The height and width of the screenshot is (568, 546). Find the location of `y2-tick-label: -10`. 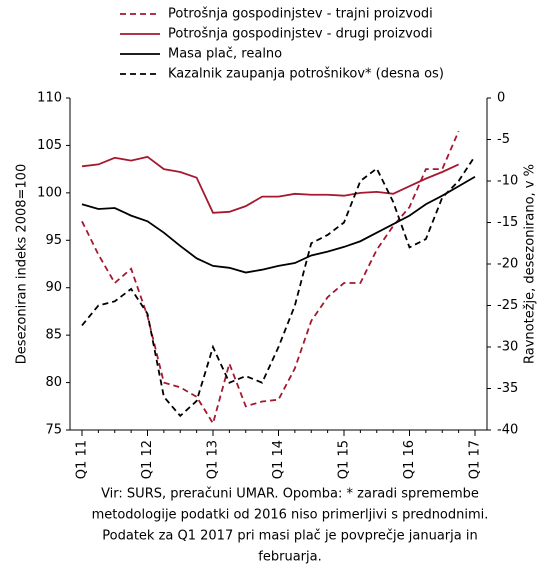

y2-tick-label: -10 is located at coordinates (507, 181).